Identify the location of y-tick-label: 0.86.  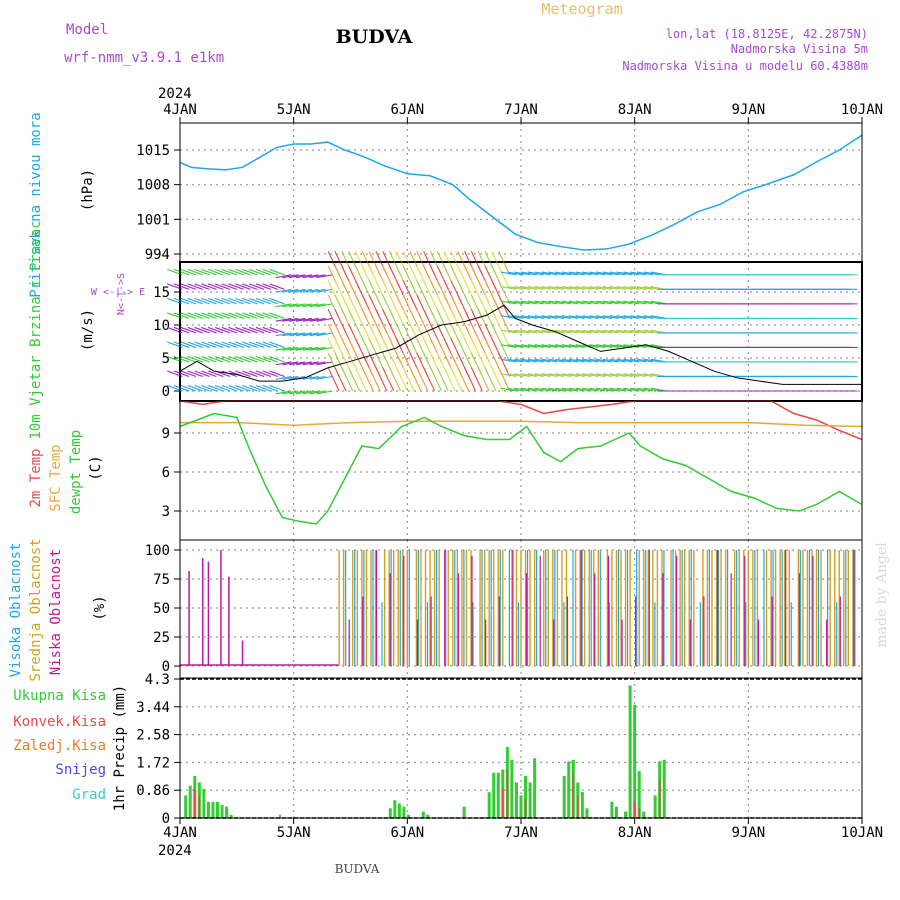
(153, 791).